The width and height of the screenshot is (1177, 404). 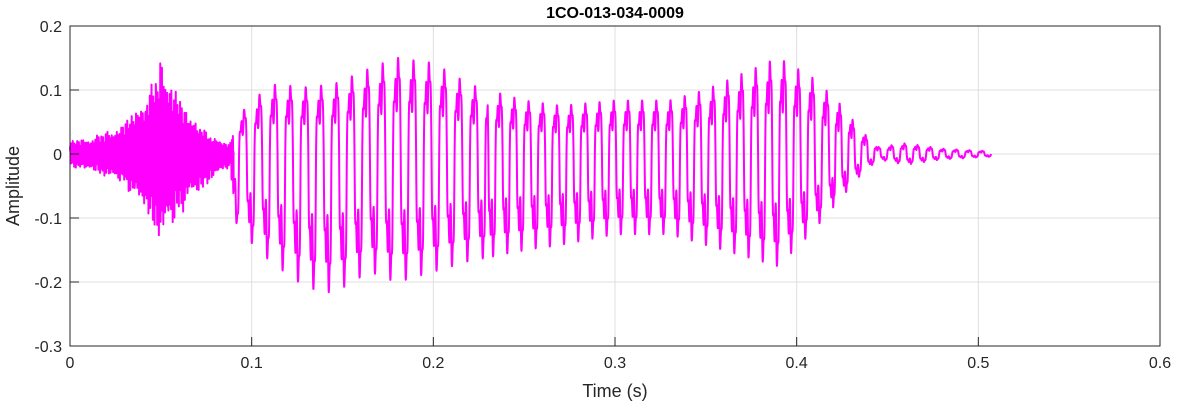 What do you see at coordinates (614, 391) in the screenshot?
I see `x-axis-label: Time (s)` at bounding box center [614, 391].